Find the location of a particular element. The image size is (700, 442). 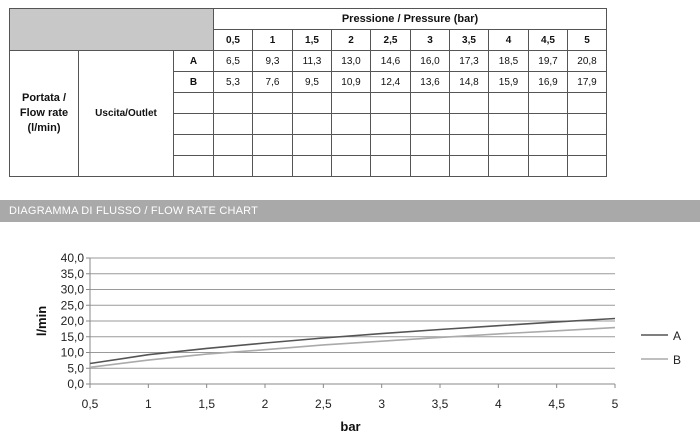

y-tick-label: 30,0 is located at coordinates (73, 290).